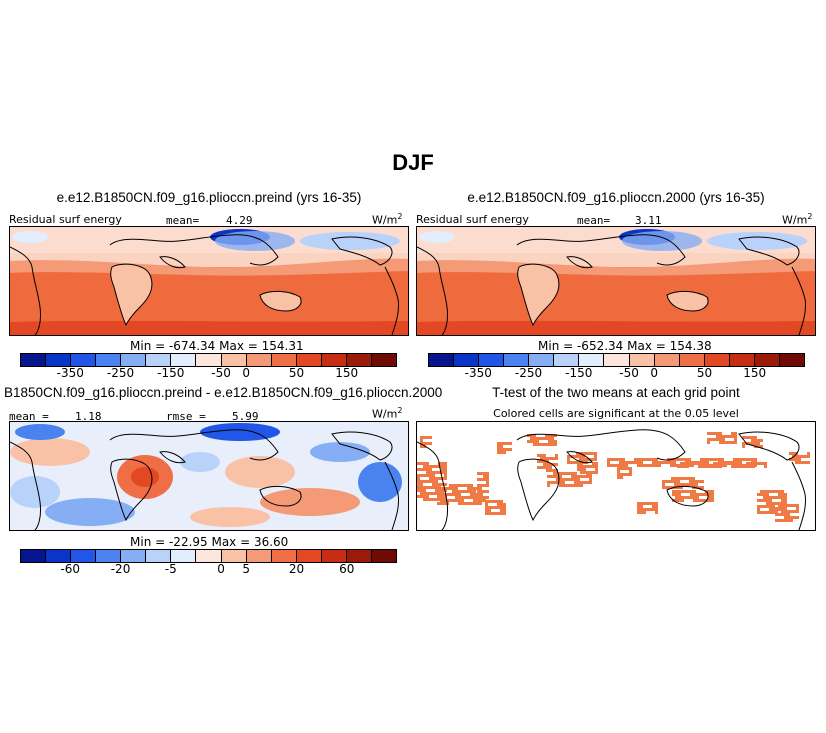  I want to click on panel3-colorbar-tick-label: -60, so click(70, 569).